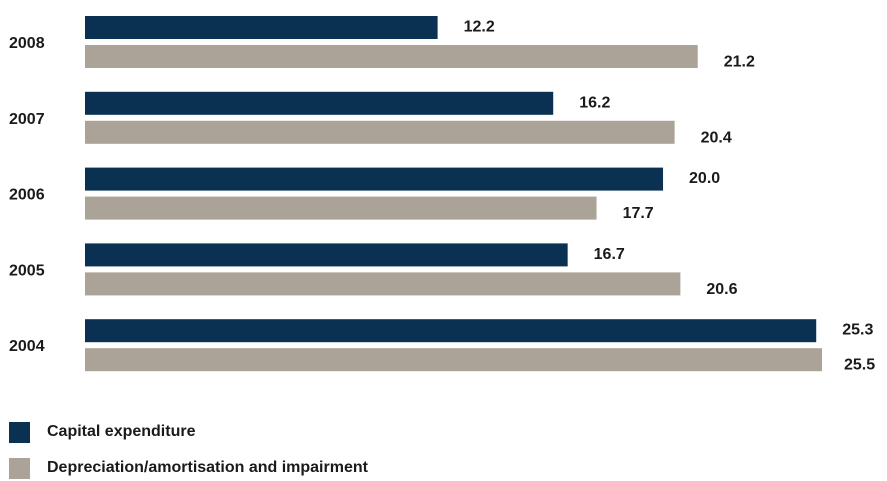 This screenshot has height=481, width=887. What do you see at coordinates (716, 137) in the screenshot?
I see `value-label-depreciation-2007: 20.4` at bounding box center [716, 137].